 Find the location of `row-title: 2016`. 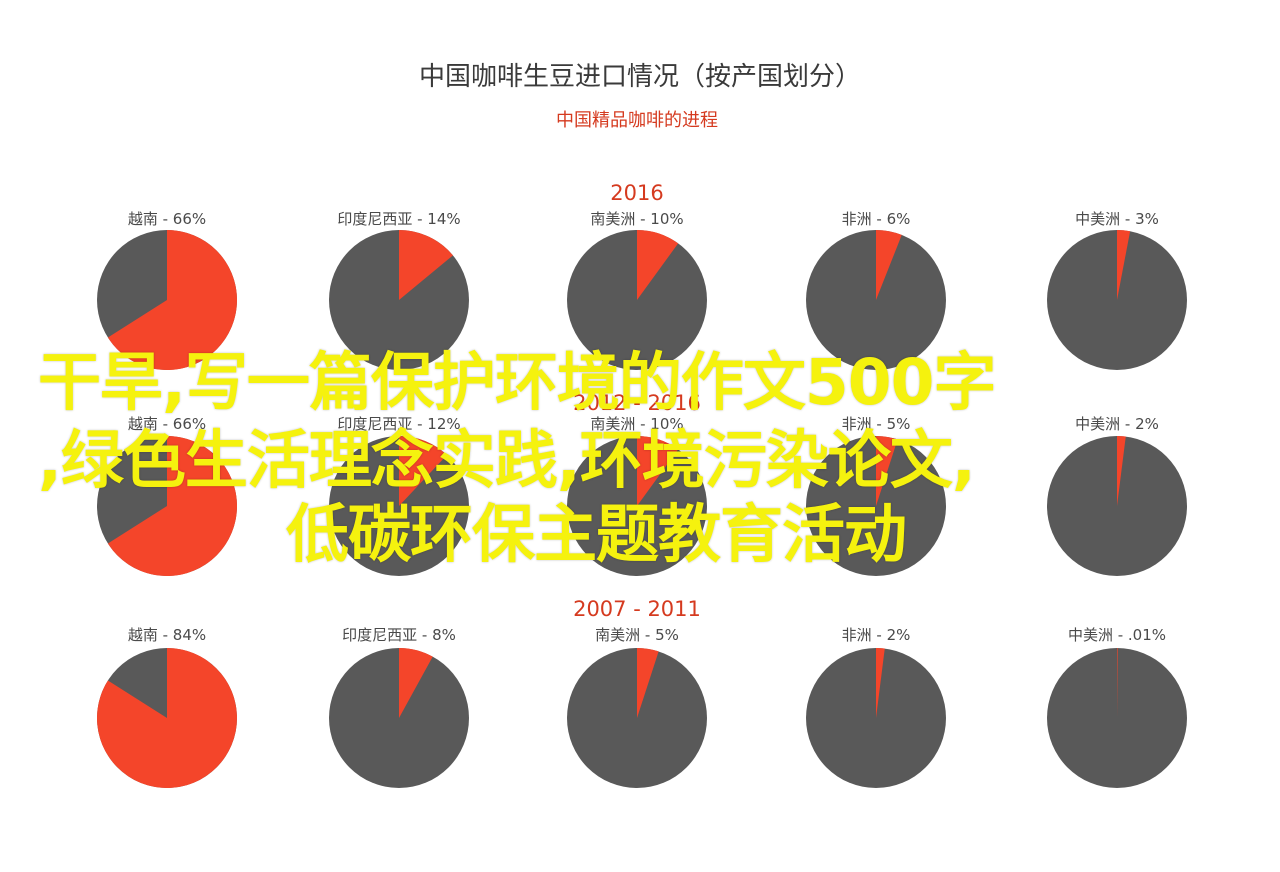

row-title: 2016 is located at coordinates (636, 193).